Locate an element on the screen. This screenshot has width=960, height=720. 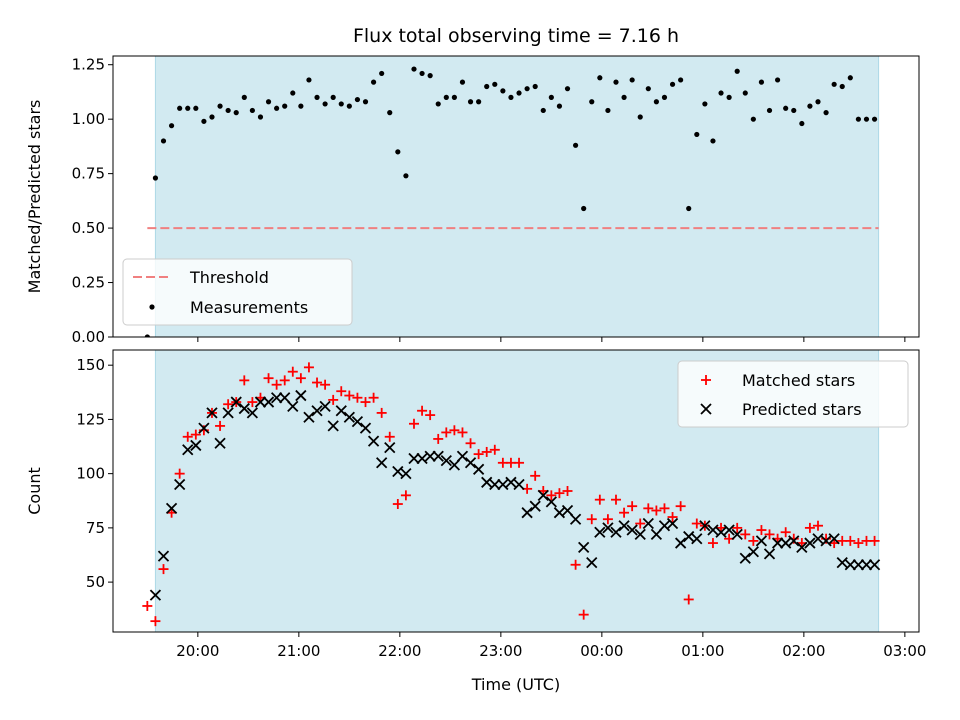
y-tick-label: 50 is located at coordinates (95, 582).